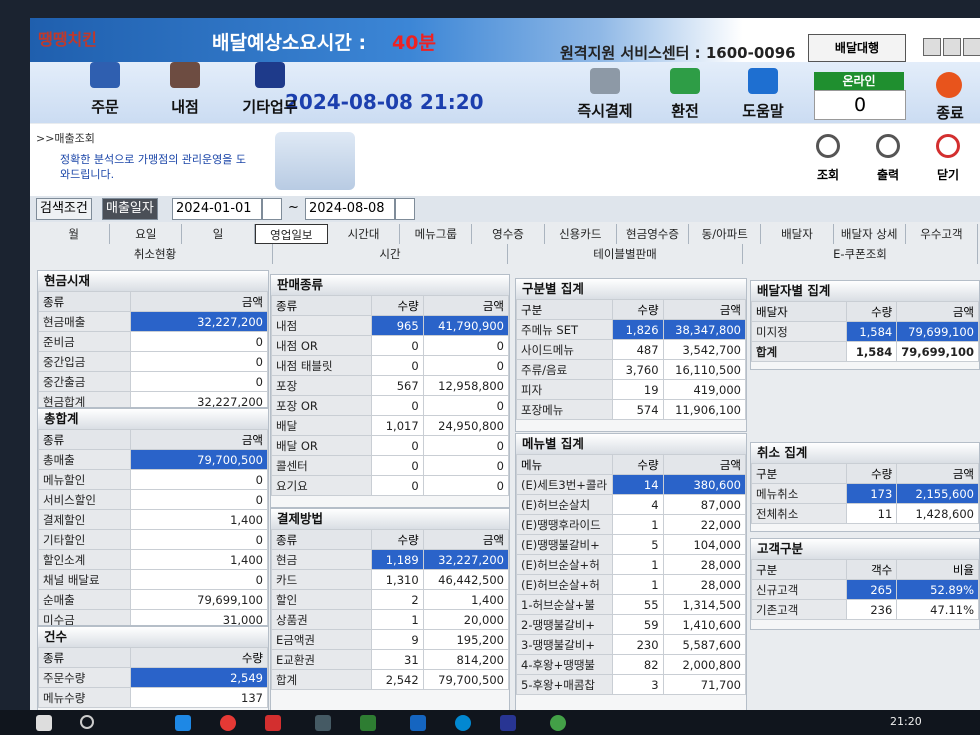  Describe the element at coordinates (153, 479) in the screenshot. I see `table-row: 메뉴할인 0` at that location.